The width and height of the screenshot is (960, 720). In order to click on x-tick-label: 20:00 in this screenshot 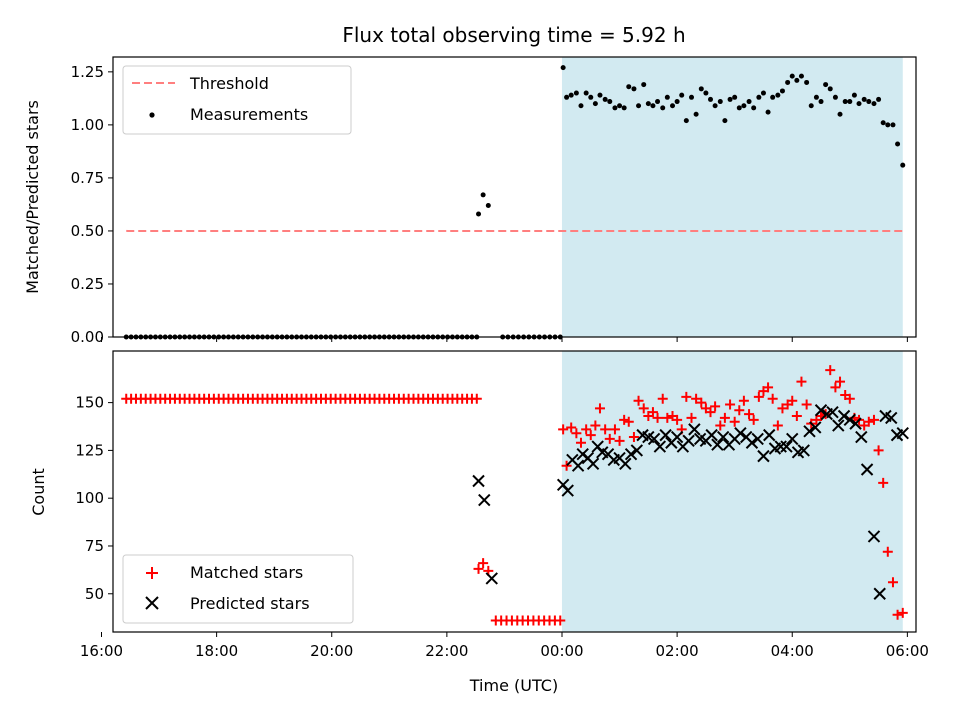, I will do `click(331, 651)`.